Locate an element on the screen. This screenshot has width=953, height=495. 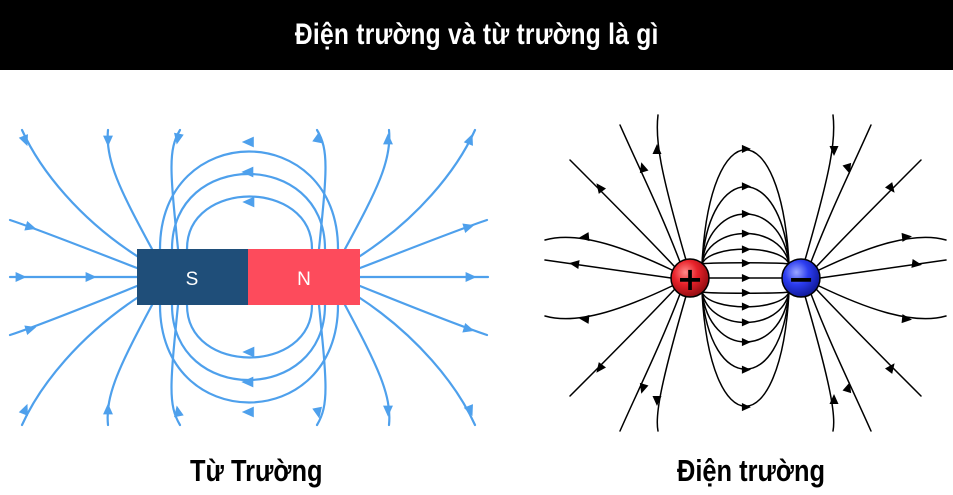
positive-charge is located at coordinates (690, 278).